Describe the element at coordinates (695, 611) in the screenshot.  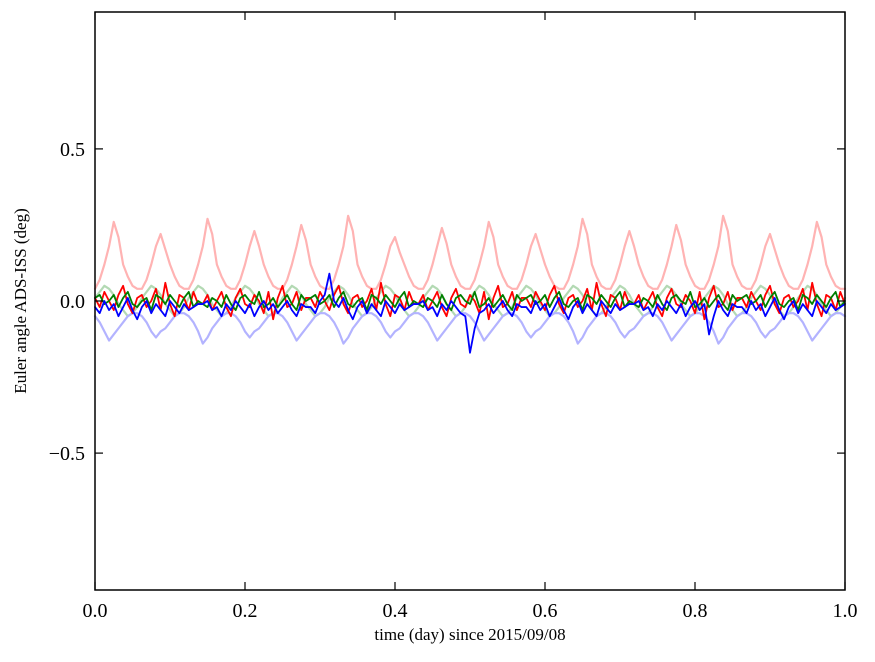
I see `x-tick-label: 0.8` at that location.